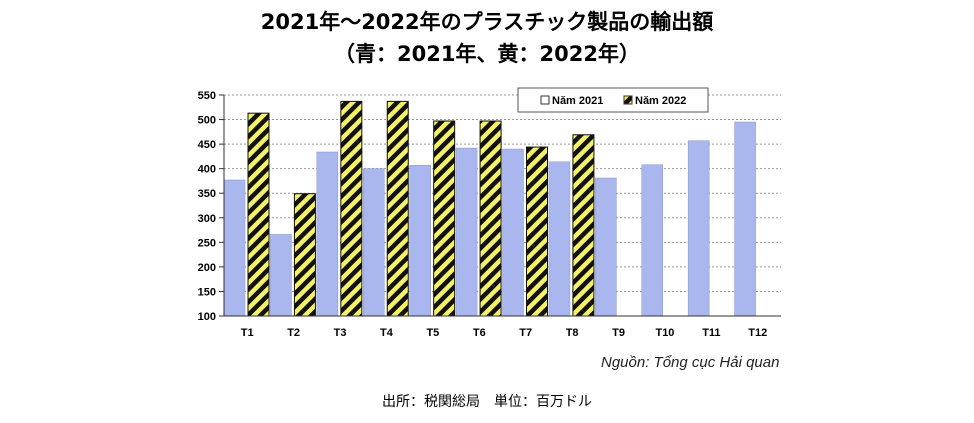  Describe the element at coordinates (613, 100) in the screenshot. I see `legend: Năm 2021 Năm 2022` at that location.